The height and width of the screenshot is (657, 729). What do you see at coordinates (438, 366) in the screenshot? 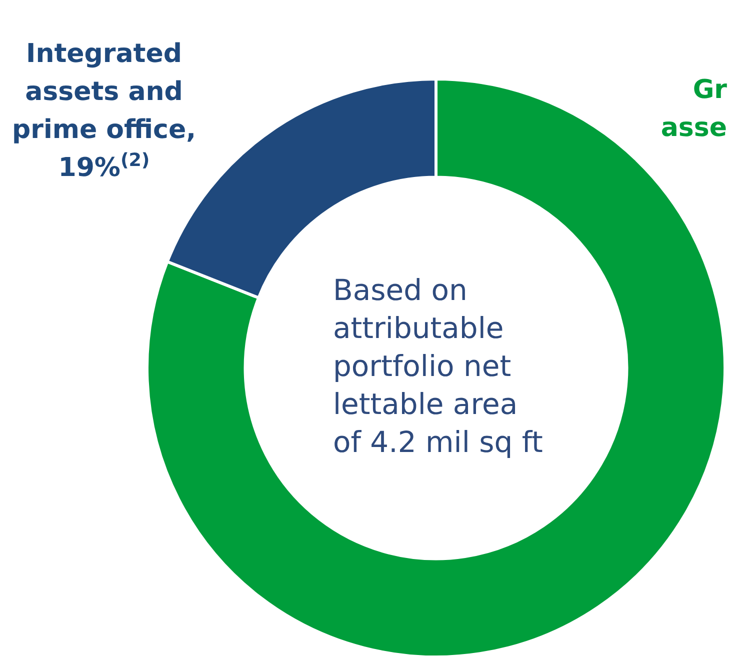
I see `text: Based on attributable portfolio net lettable area of 4.2 mil sq ft` at bounding box center [438, 366].